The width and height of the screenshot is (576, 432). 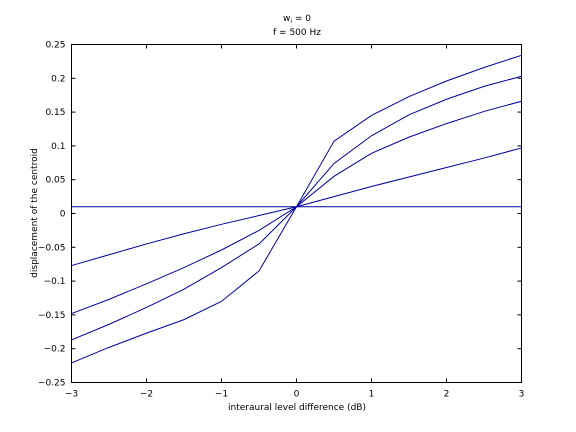 I want to click on y-tick-label: −0.2, so click(x=55, y=350).